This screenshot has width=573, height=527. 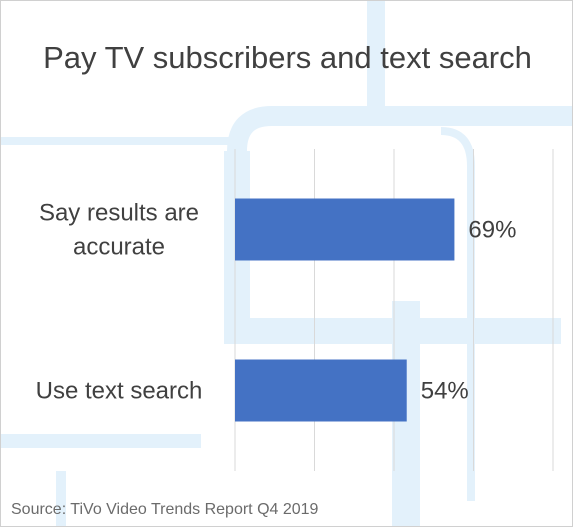 I want to click on data-label: 54%, so click(x=445, y=391).